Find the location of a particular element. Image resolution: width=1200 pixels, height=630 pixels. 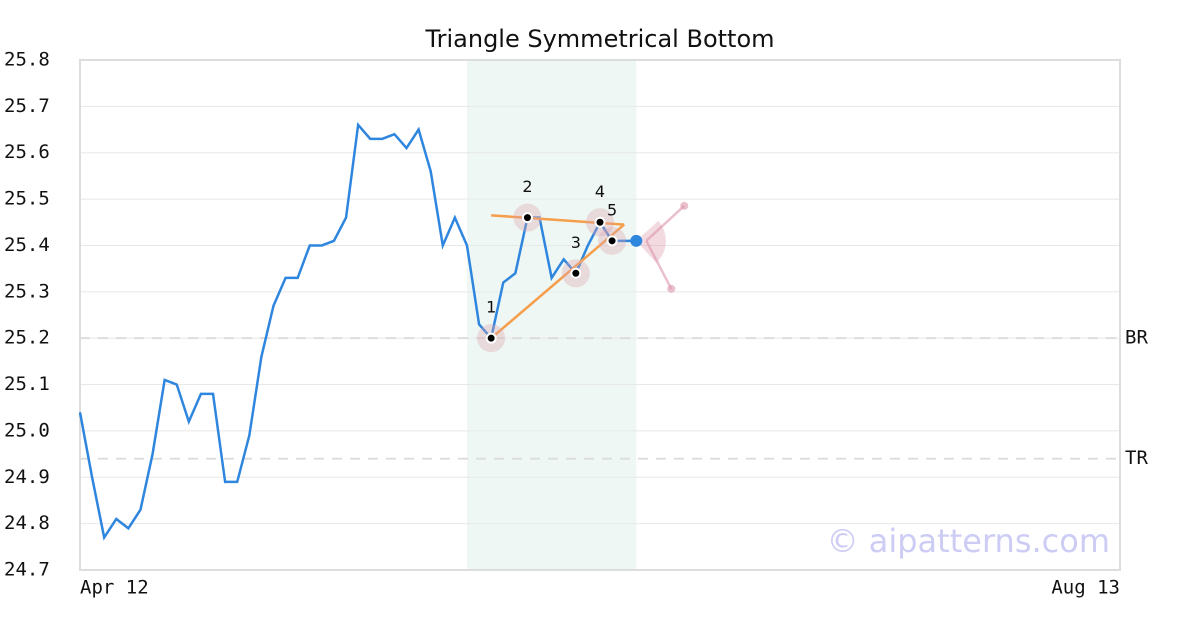

y-tick-label: 25.1 is located at coordinates (27, 384).